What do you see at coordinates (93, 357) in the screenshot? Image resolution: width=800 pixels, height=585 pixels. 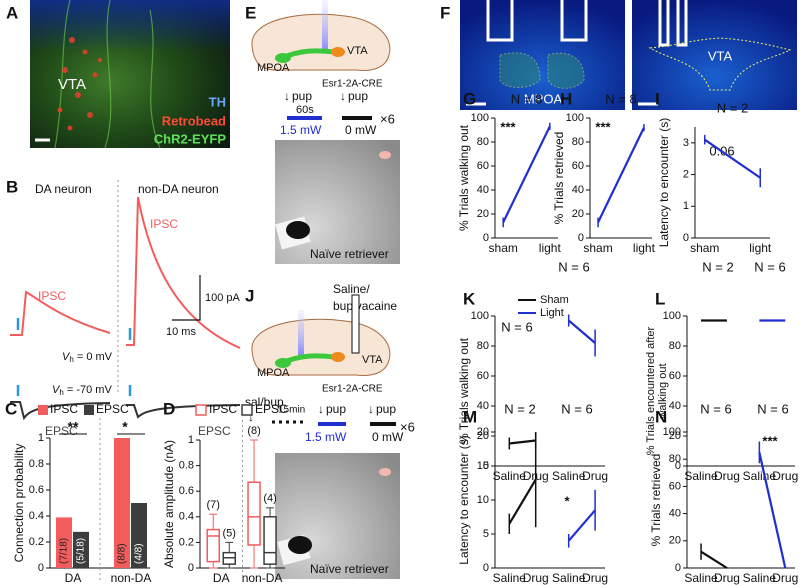 I see `vh-rest: = 0 mV` at bounding box center [93, 357].